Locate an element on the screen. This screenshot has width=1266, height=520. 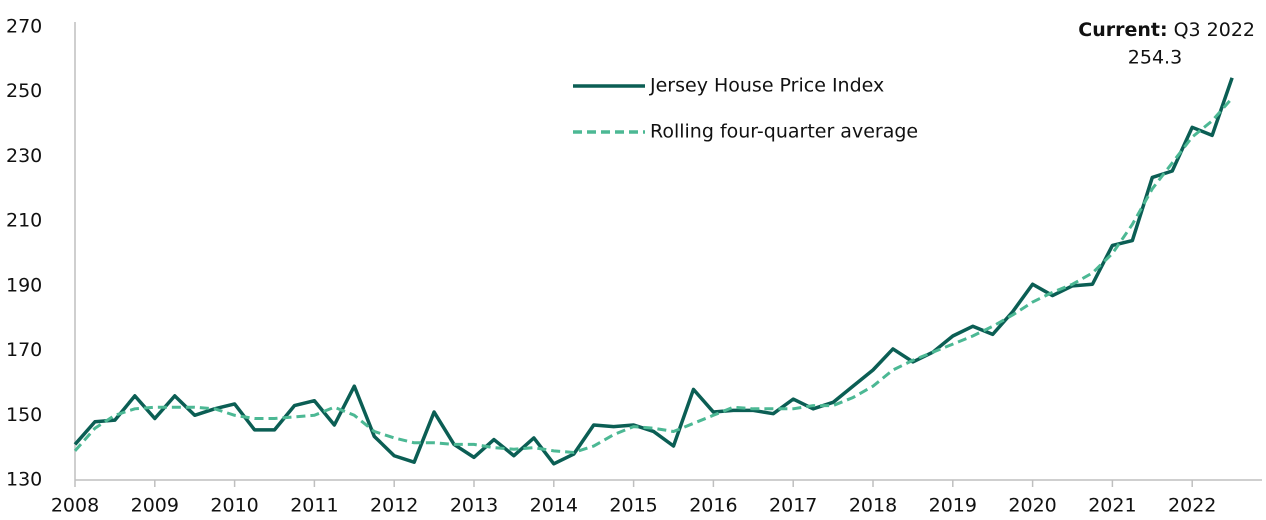
annotation-value: 254.3 is located at coordinates (1155, 58).